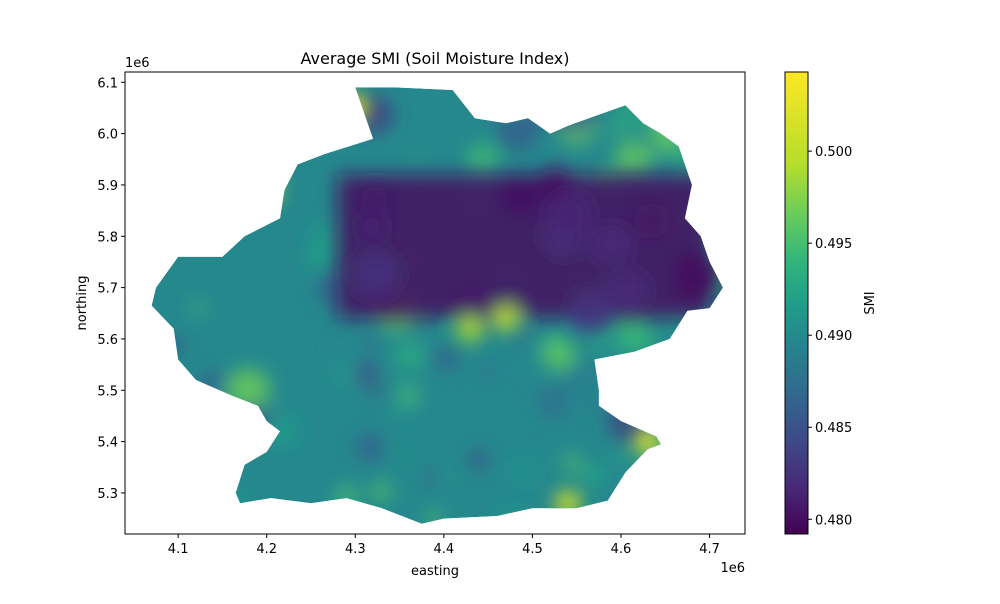  What do you see at coordinates (621, 549) in the screenshot?
I see `x-tick-label: 4.6` at bounding box center [621, 549].